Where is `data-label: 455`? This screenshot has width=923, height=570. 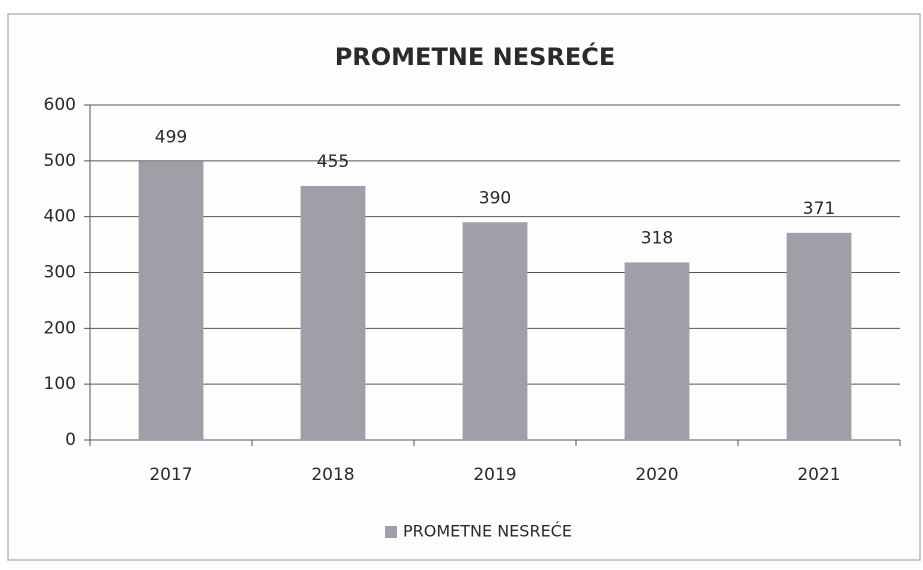
data-label: 455 is located at coordinates (333, 162).